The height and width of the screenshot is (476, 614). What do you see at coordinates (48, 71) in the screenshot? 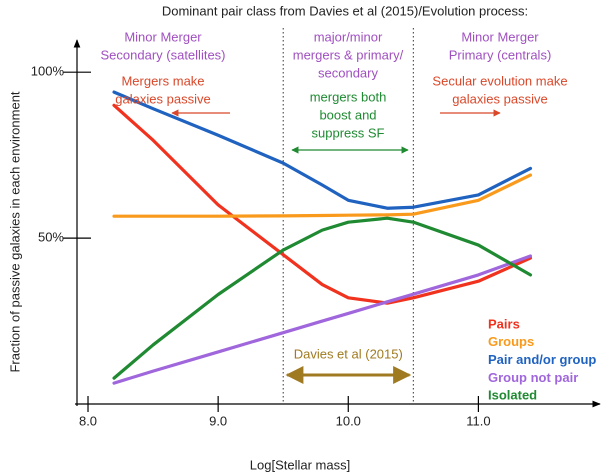
I see `y-tick-label: 100%` at bounding box center [48, 71].